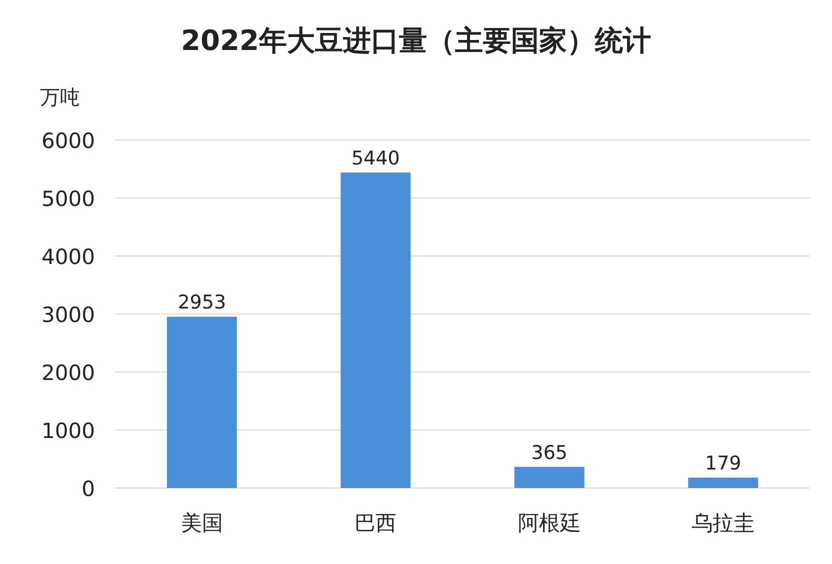 The width and height of the screenshot is (832, 564). What do you see at coordinates (375, 523) in the screenshot?
I see `x-tick-label: 巴西` at bounding box center [375, 523].